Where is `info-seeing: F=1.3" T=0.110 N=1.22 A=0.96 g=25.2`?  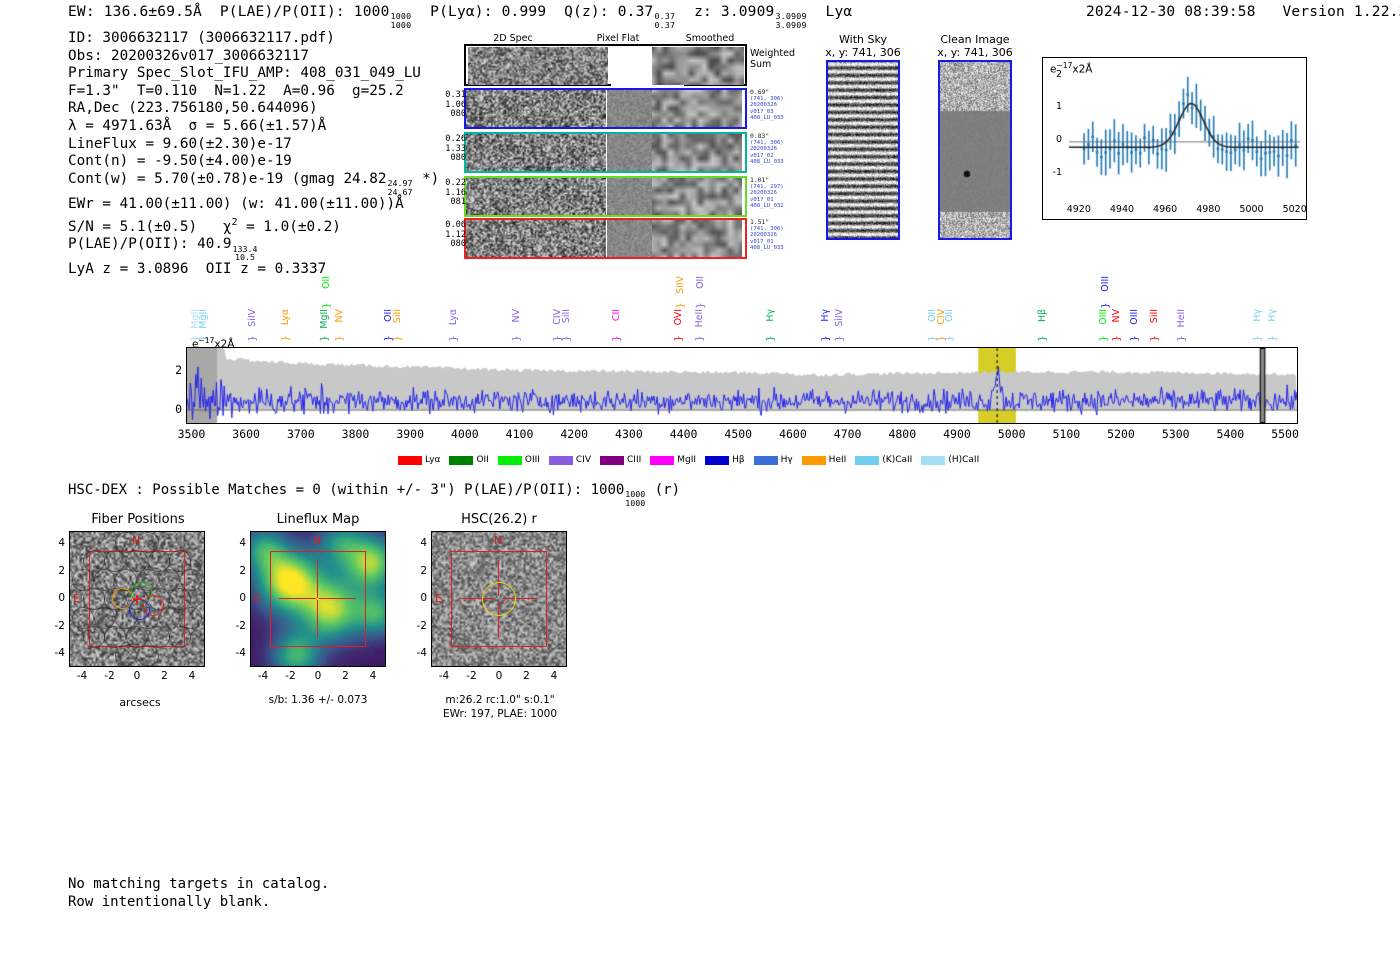
info-seeing: F=1.3" T=0.110 N=1.22 A=0.96 g=25.2 is located at coordinates (236, 90).